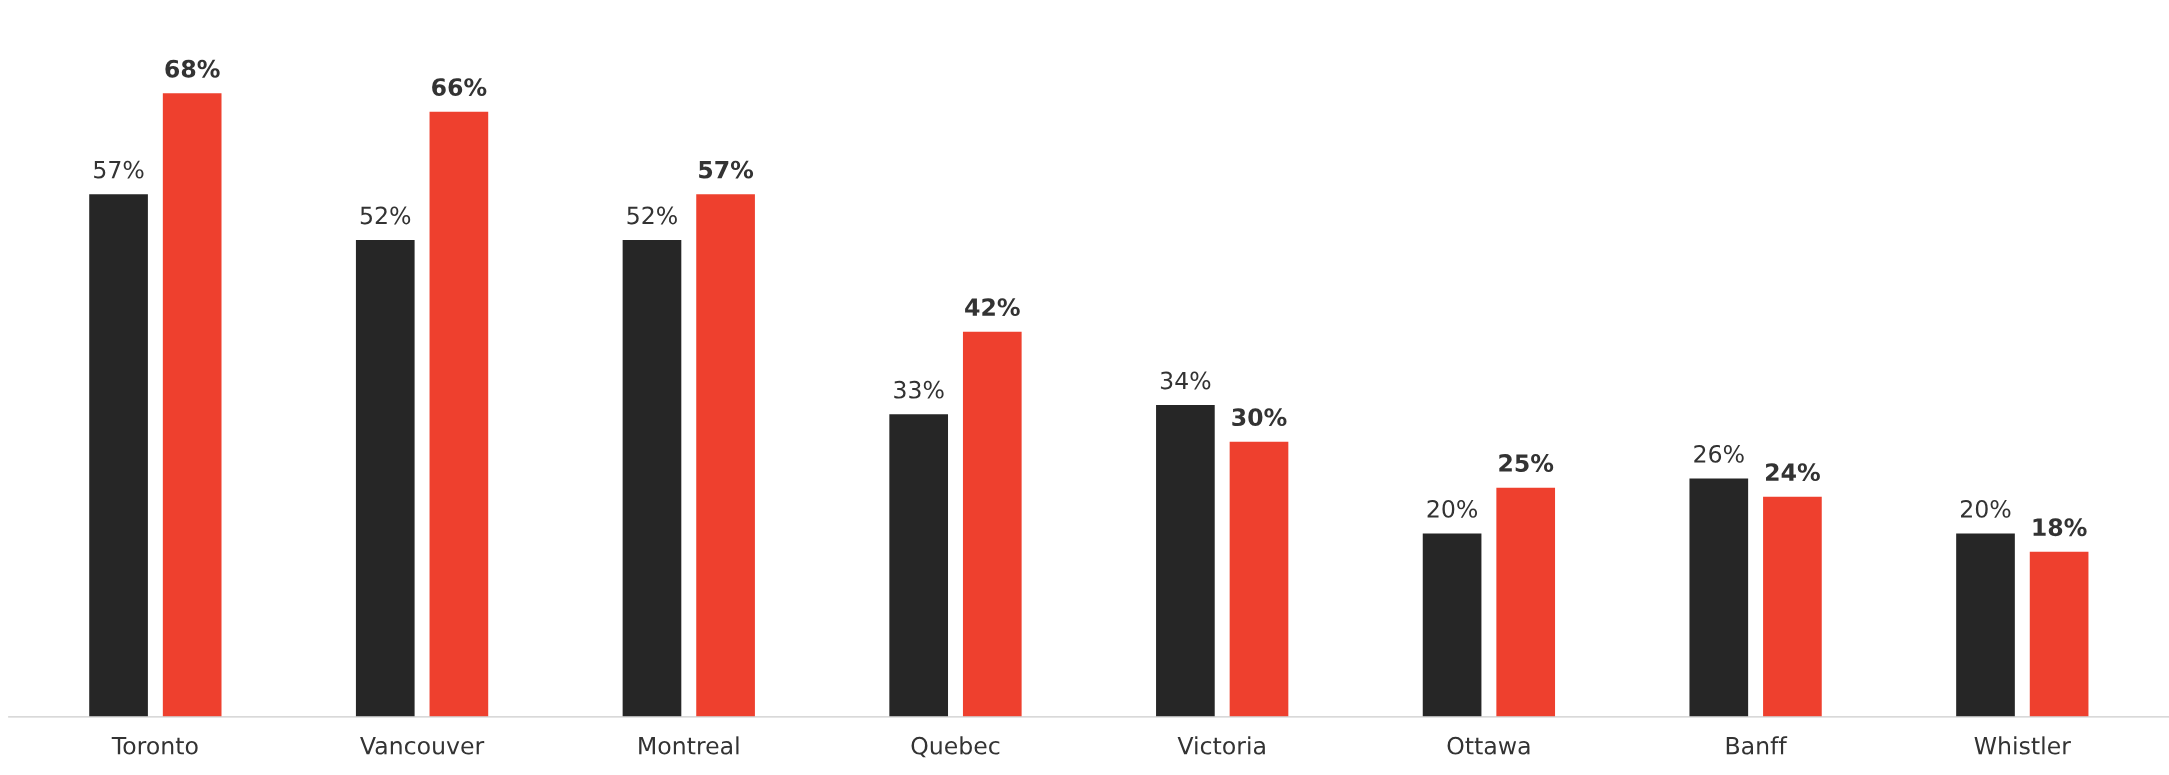 This screenshot has width=2169, height=775. I want to click on x-tick-label: Toronto, so click(154, 746).